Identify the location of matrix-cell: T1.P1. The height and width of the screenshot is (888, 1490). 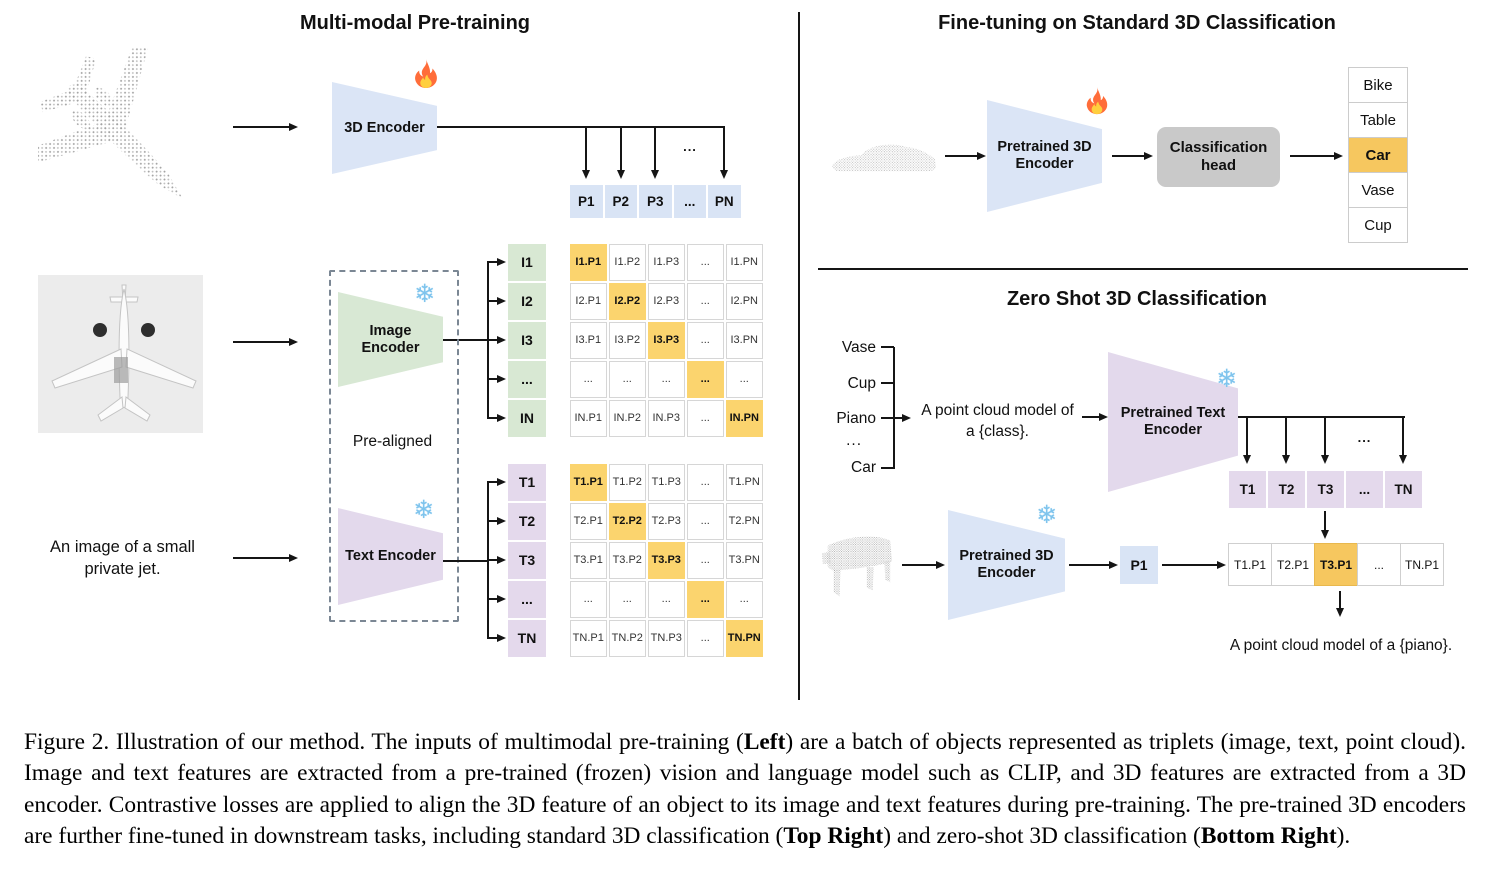
(588, 482).